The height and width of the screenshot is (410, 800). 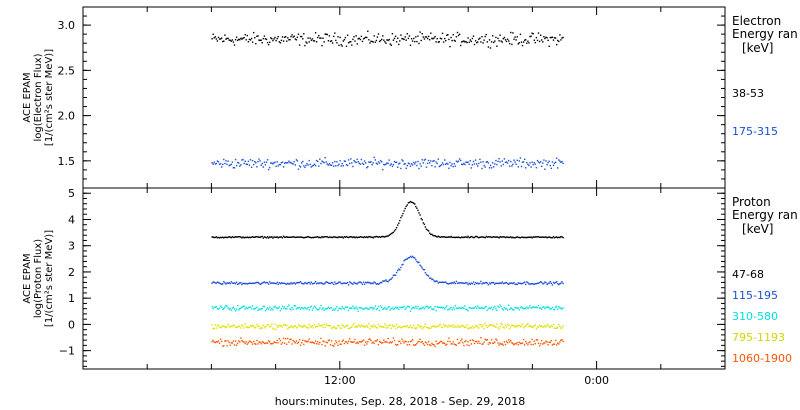 What do you see at coordinates (757, 48) in the screenshot?
I see `legend-unit: [keV]` at bounding box center [757, 48].